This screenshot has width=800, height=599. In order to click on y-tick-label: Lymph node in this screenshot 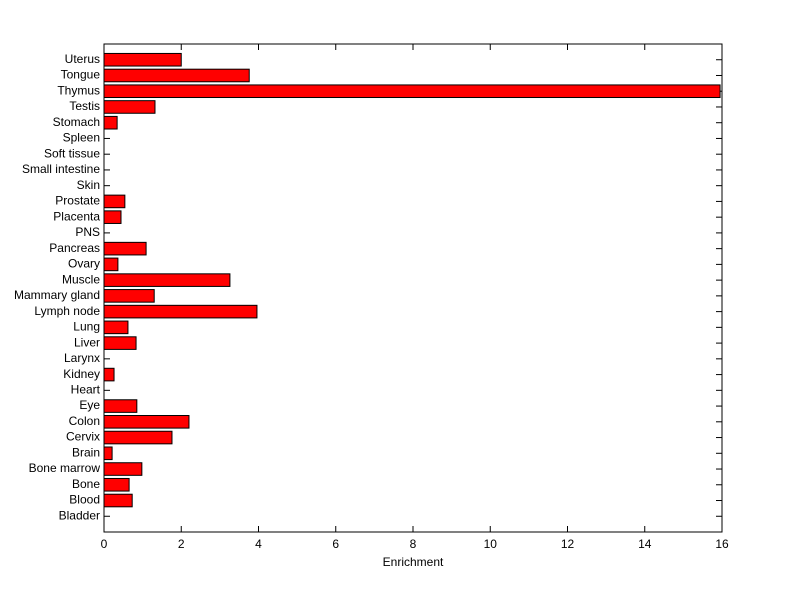, I will do `click(67, 311)`.